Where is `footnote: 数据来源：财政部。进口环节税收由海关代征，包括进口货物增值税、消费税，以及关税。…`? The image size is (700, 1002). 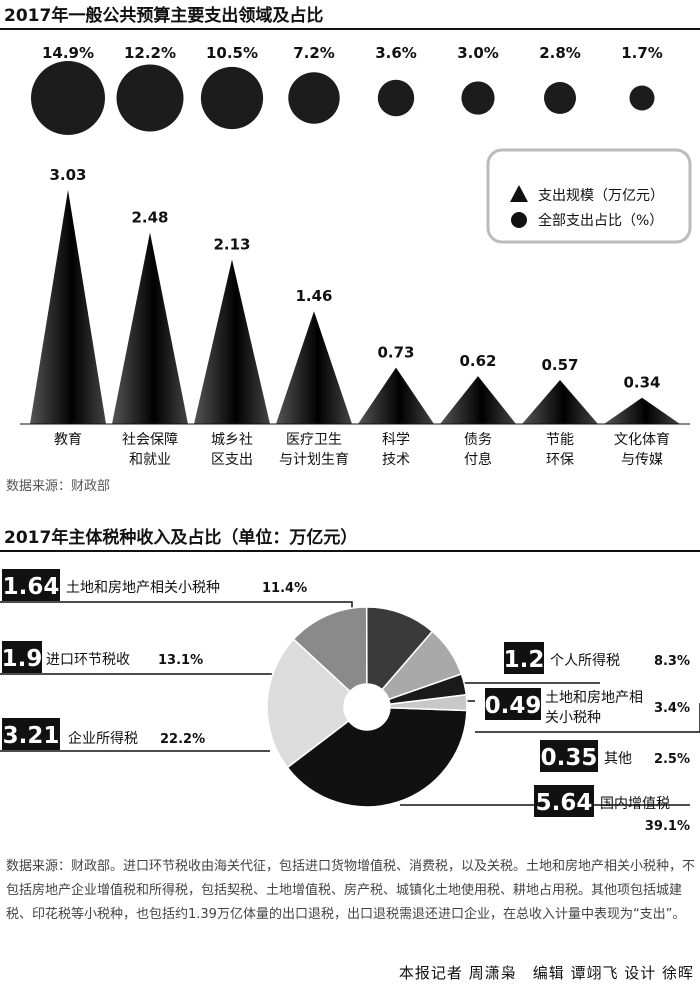
footnote: 数据来源：财政部。进口环节税收由海关代征，包括进口货物增值税、消费税，以及关税。… is located at coordinates (351, 890).